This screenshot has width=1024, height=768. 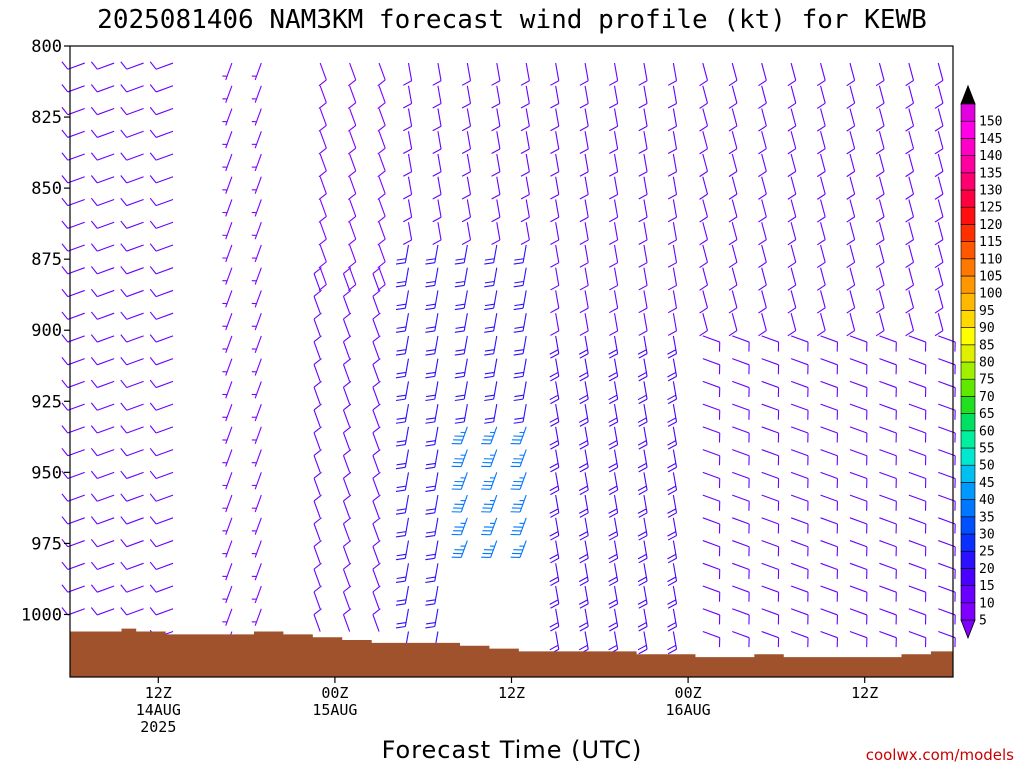 I want to click on x-tick-label: 00Z, so click(x=334, y=693).